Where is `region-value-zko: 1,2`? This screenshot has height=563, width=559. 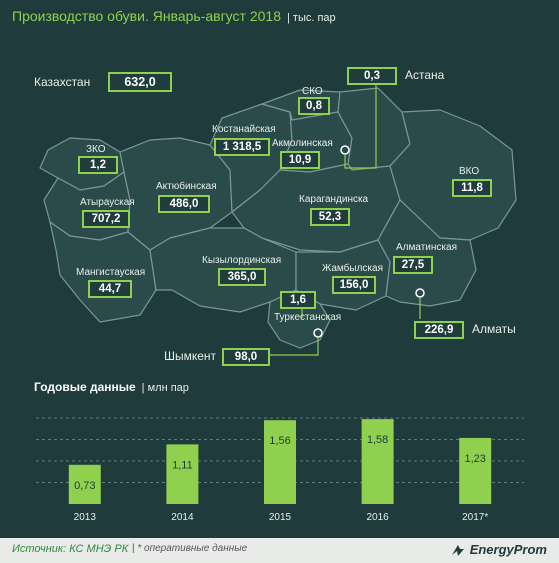 region-value-zko: 1,2 is located at coordinates (98, 165).